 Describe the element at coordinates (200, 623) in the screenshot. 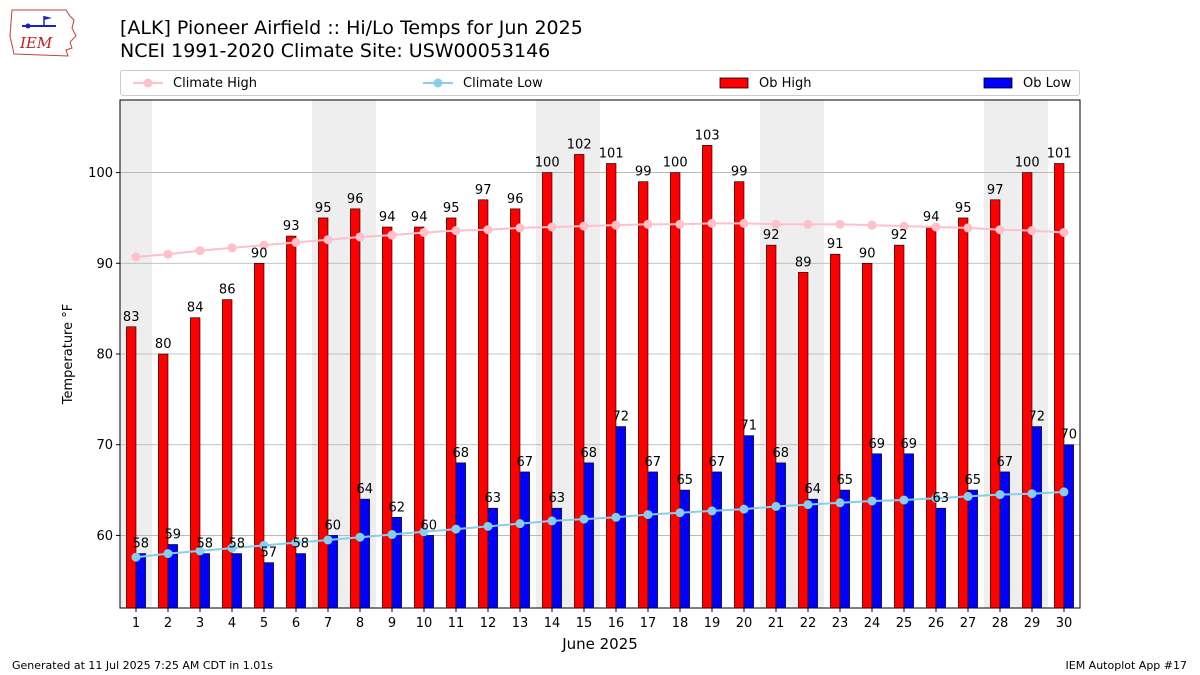

I see `x-tick-label: 3` at that location.